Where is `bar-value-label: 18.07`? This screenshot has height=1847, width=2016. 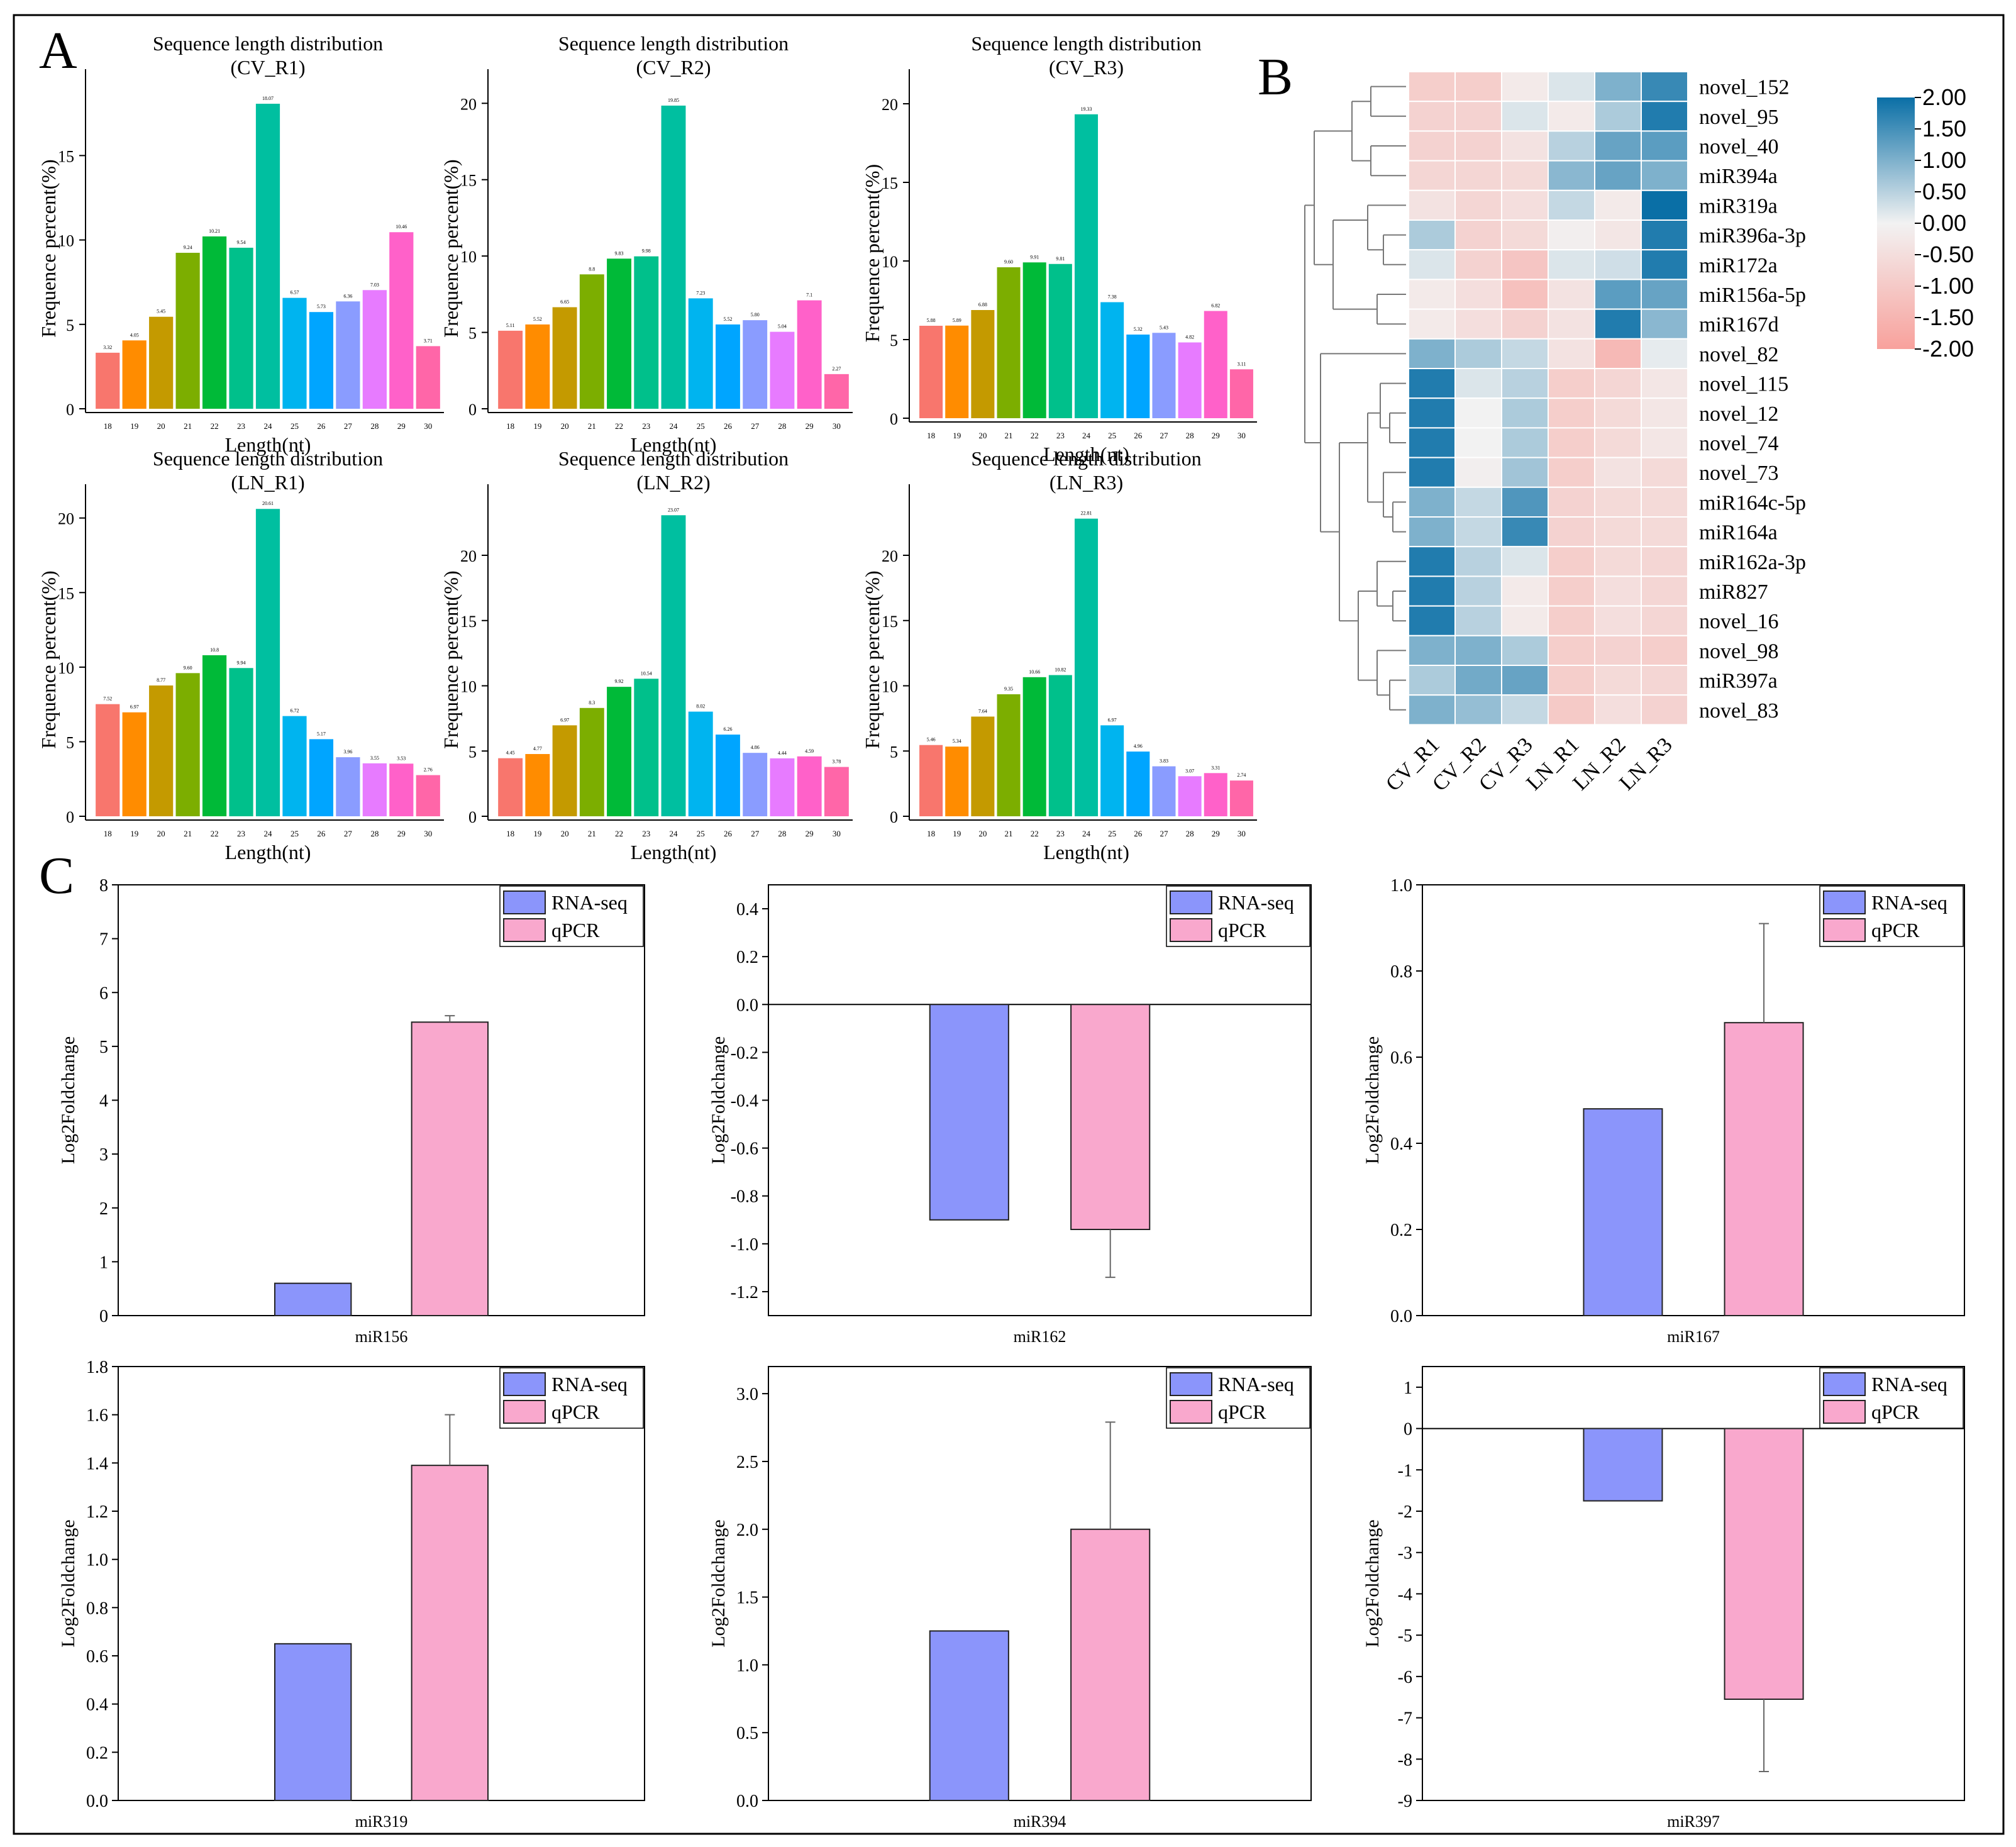 bar-value-label: 18.07 is located at coordinates (268, 98).